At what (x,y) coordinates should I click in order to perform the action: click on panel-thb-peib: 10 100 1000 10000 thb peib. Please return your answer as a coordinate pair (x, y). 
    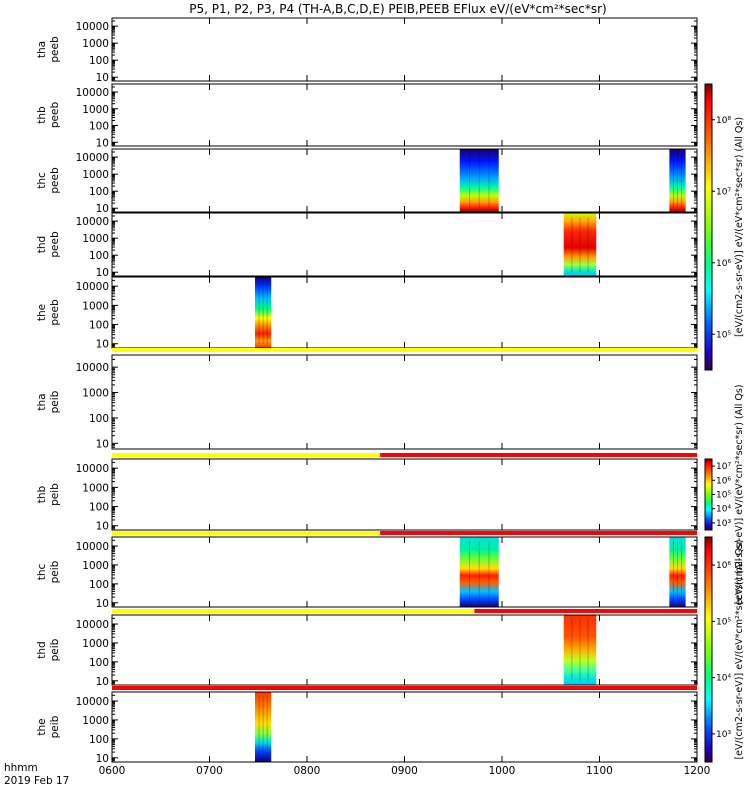
    Looking at the image, I should click on (367, 493).